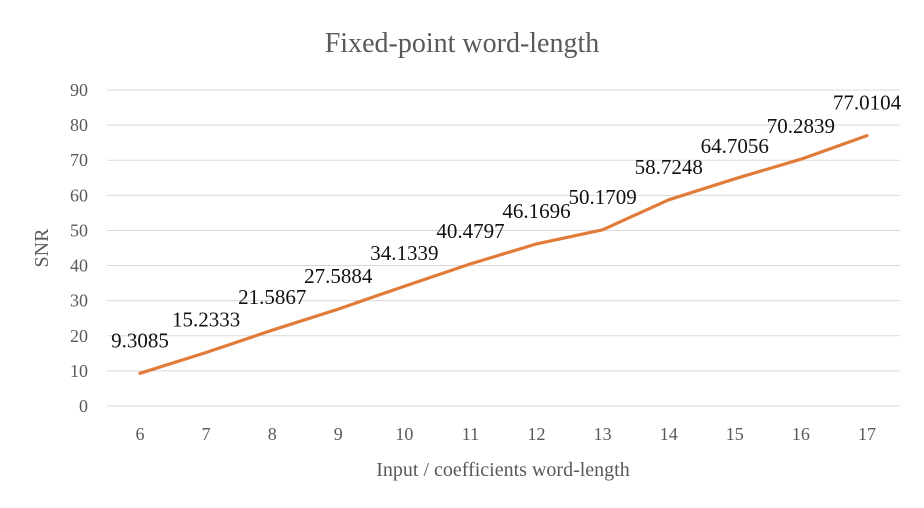 The width and height of the screenshot is (924, 508). What do you see at coordinates (42, 248) in the screenshot?
I see `y-axis-label: SNR` at bounding box center [42, 248].